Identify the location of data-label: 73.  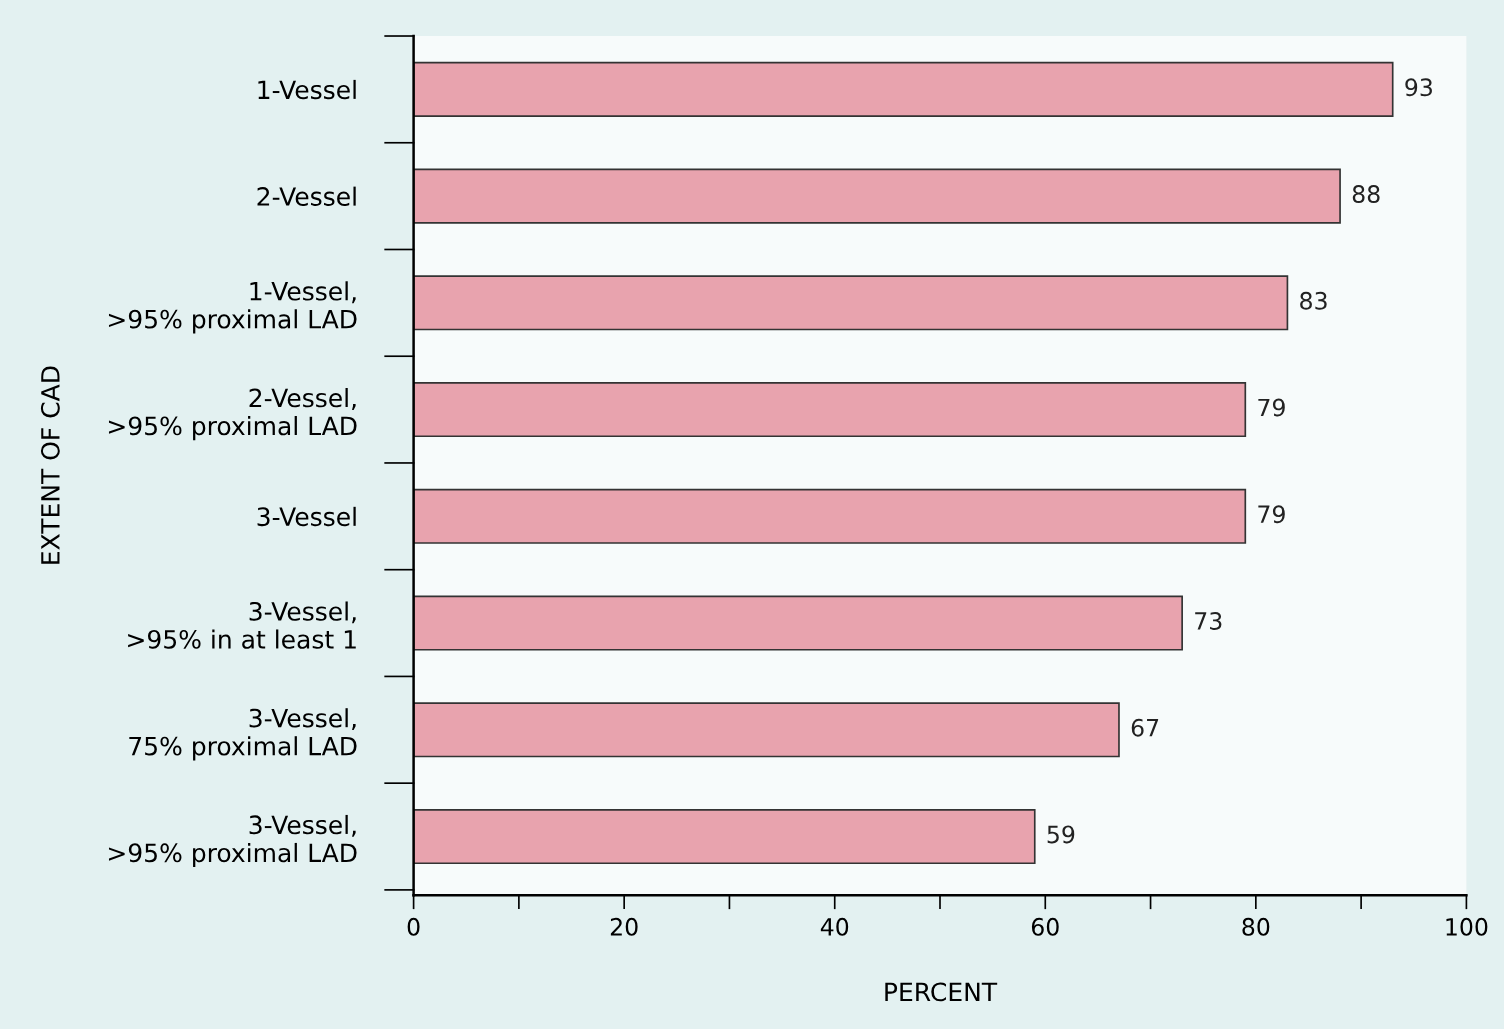
(1208, 621).